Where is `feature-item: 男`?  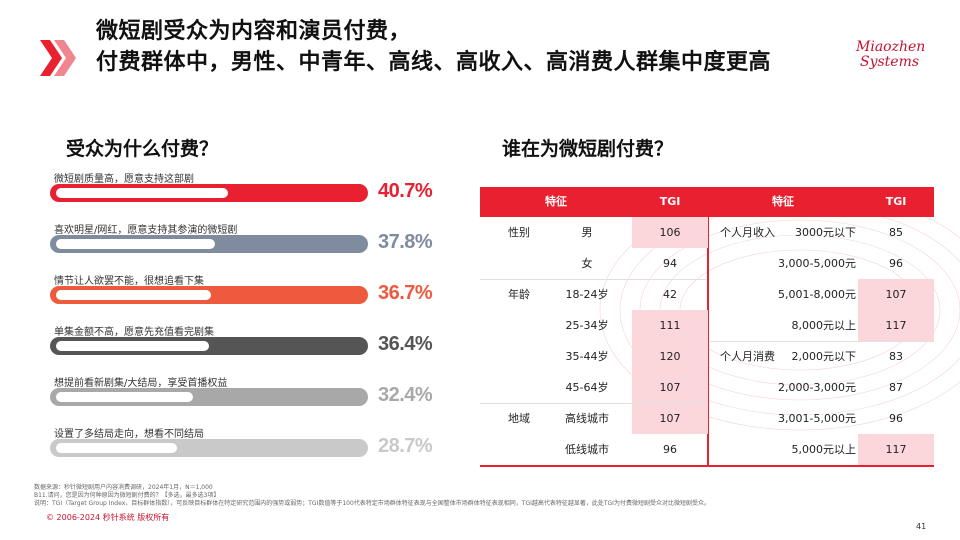
feature-item: 男 is located at coordinates (587, 232).